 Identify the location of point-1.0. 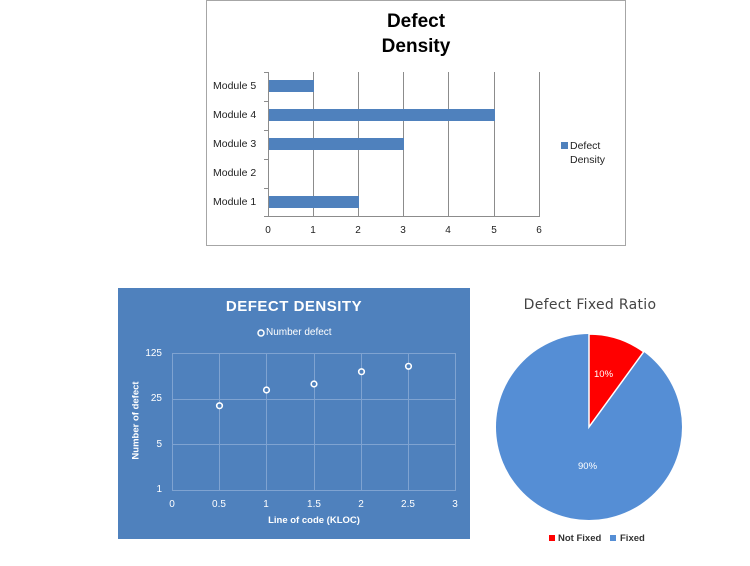
(266, 390).